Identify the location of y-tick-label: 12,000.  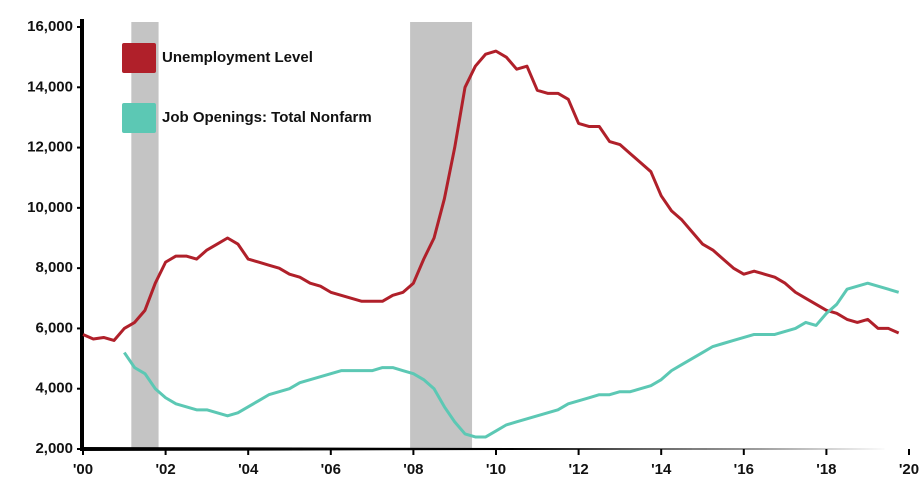
(50, 147).